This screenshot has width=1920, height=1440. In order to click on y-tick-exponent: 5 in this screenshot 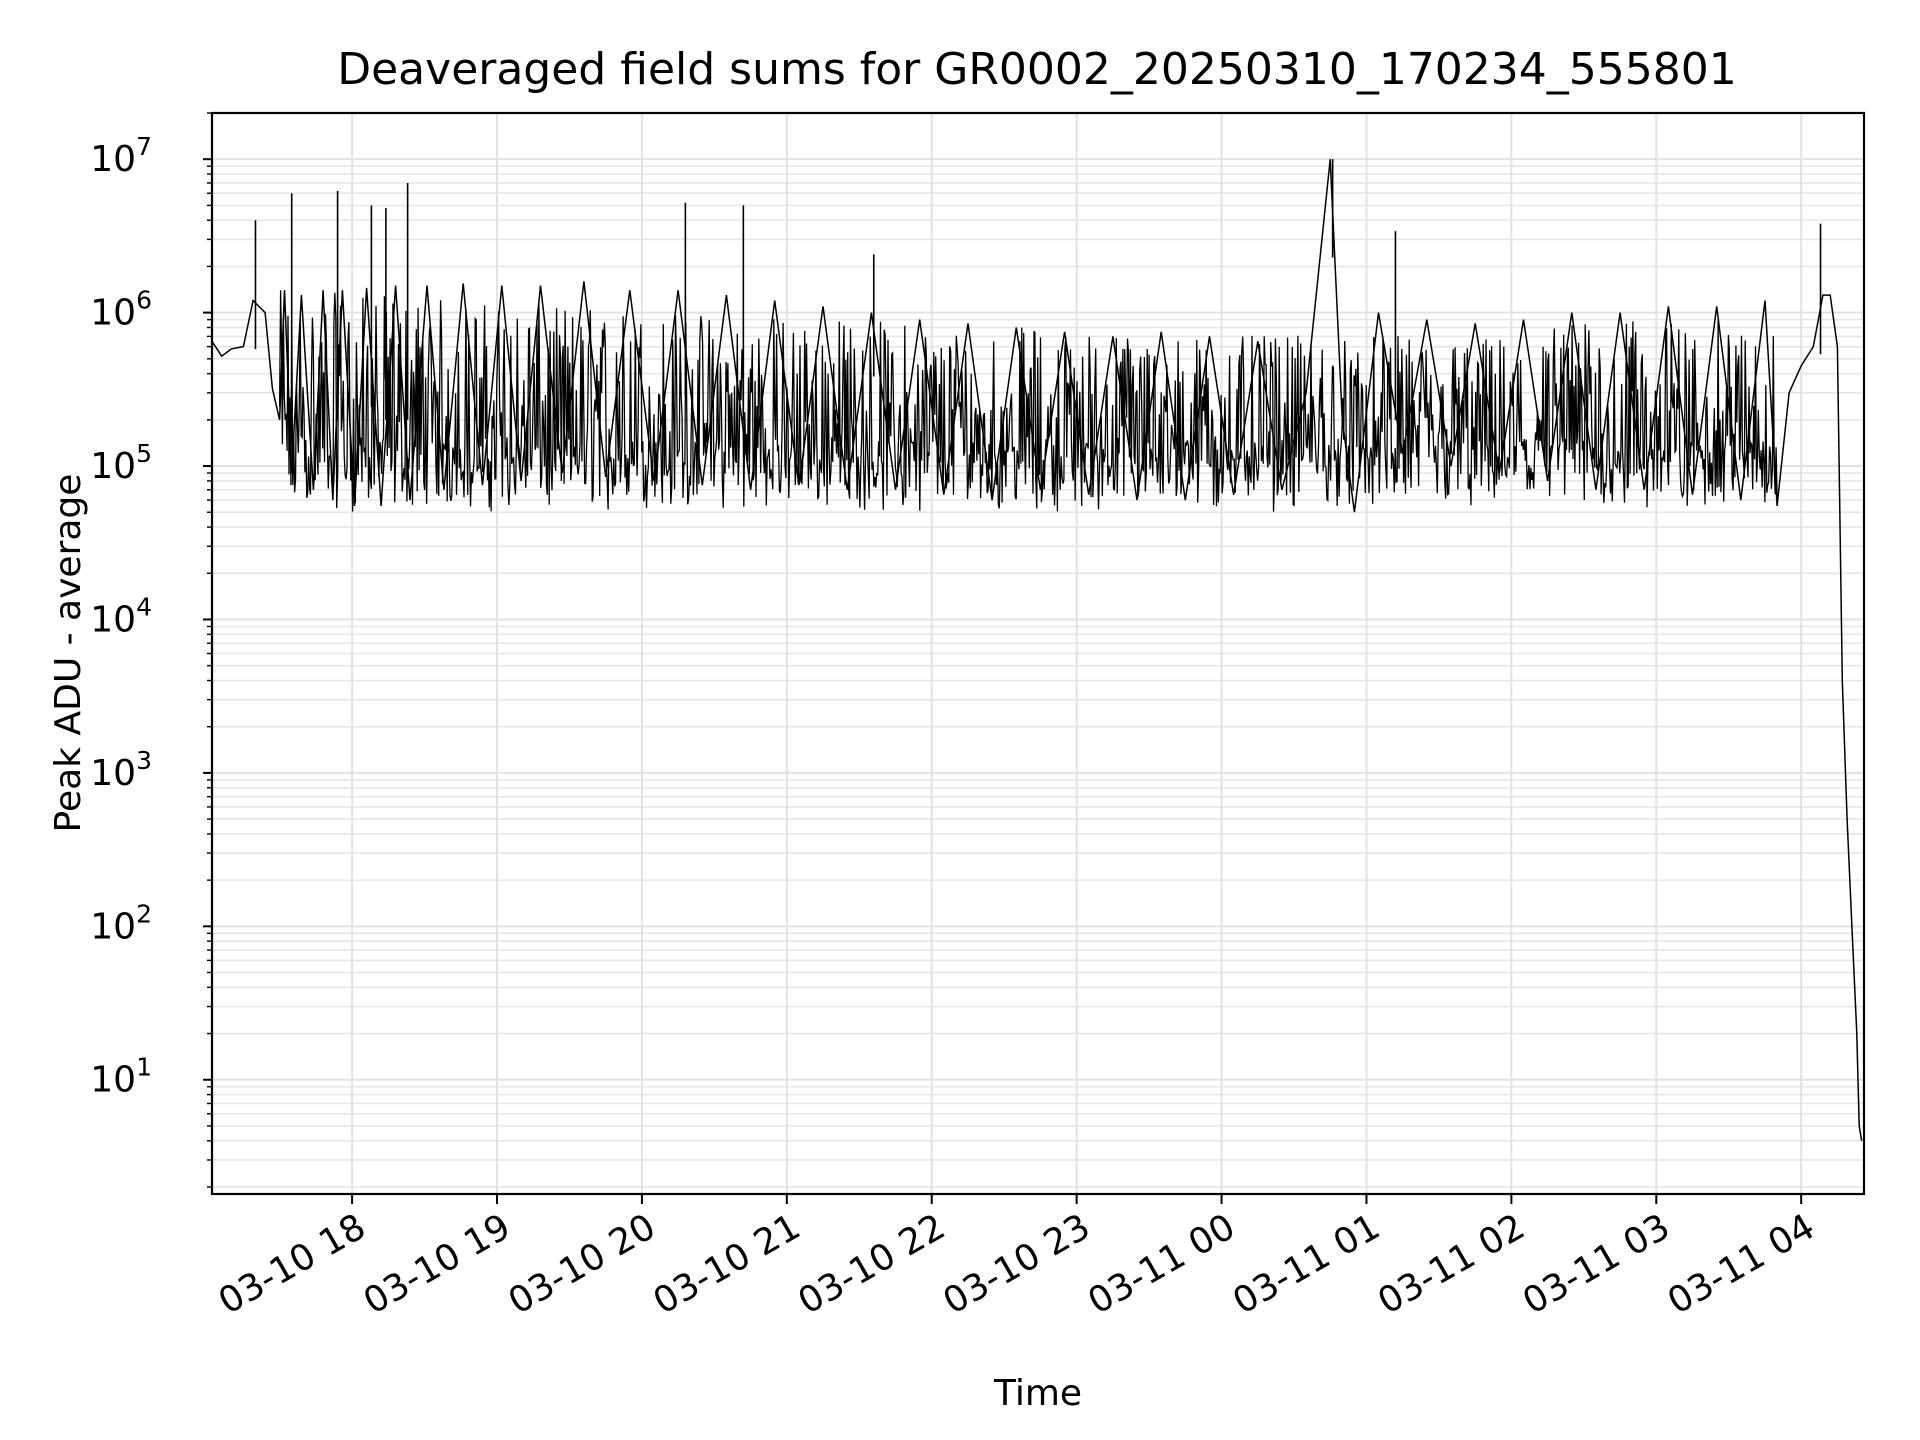, I will do `click(144, 453)`.